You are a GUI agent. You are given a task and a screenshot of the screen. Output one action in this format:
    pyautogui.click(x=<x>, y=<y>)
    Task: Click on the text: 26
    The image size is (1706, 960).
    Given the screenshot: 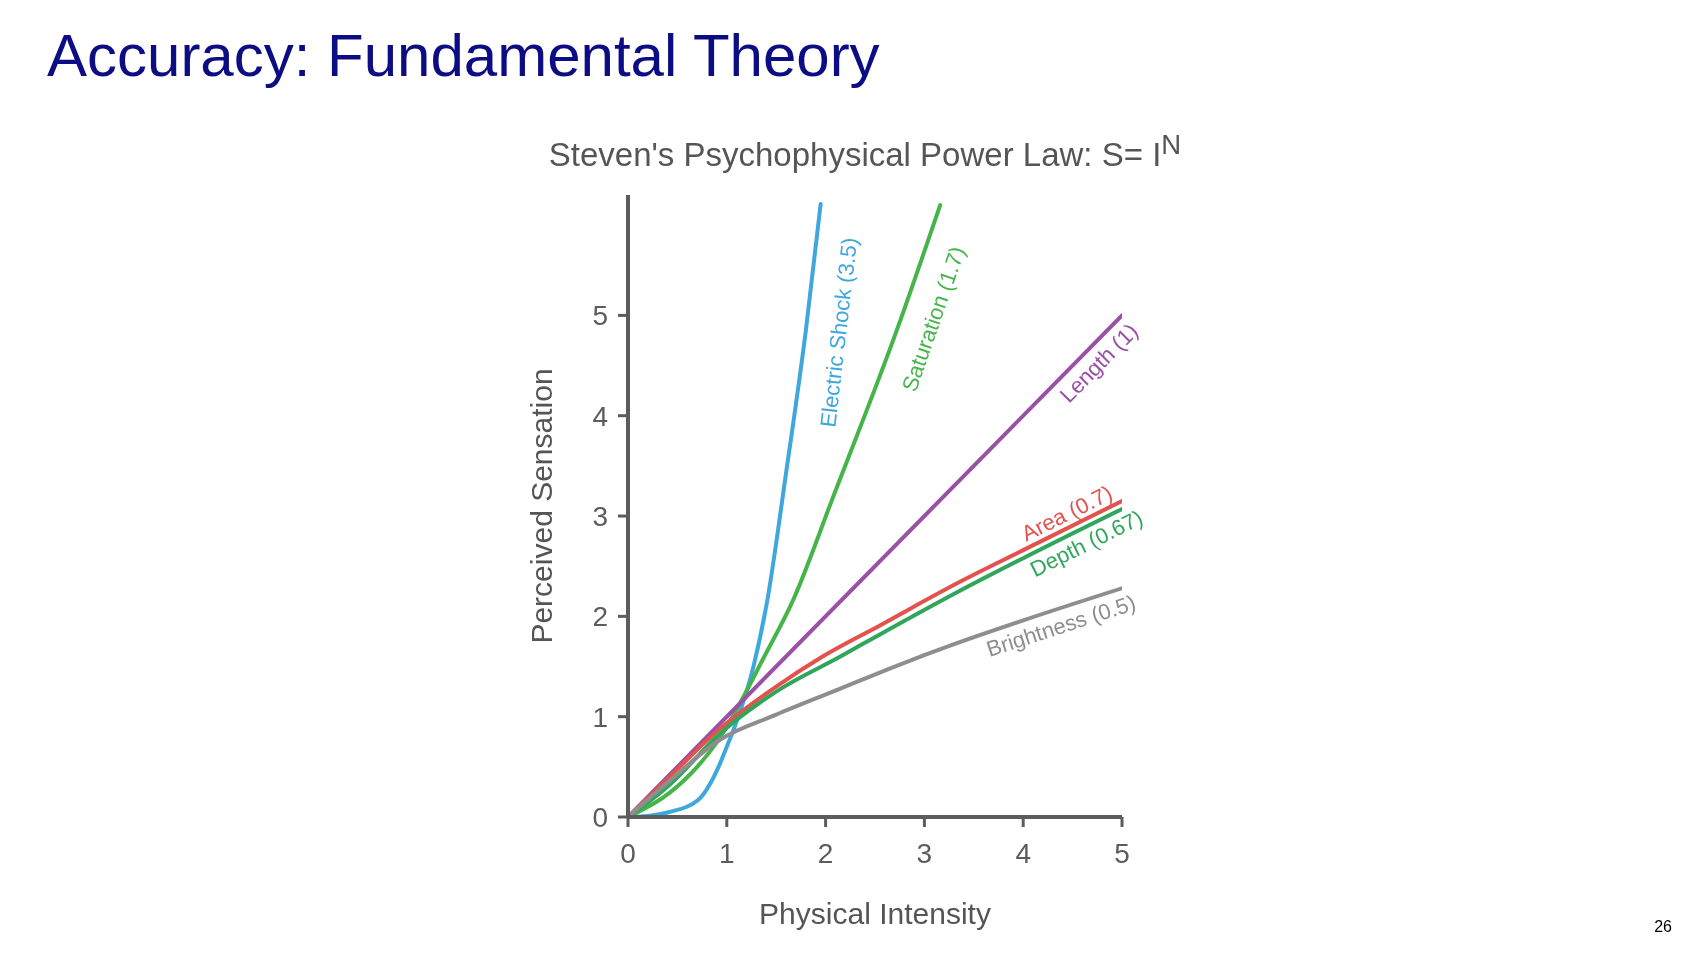 What is the action you would take?
    pyautogui.click(x=1663, y=927)
    